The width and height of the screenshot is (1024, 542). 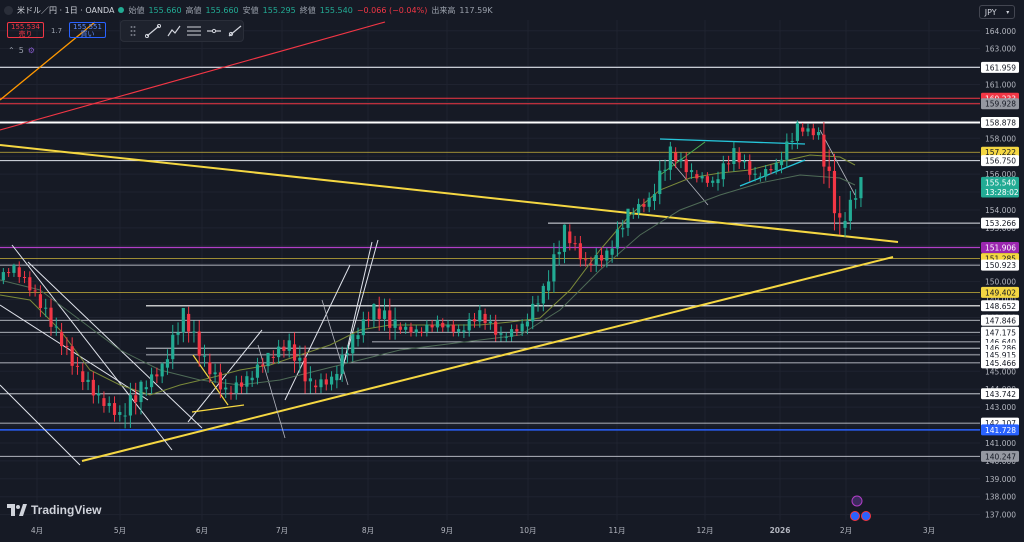 What do you see at coordinates (174, 31) in the screenshot?
I see `brush-tool-icon` at bounding box center [174, 31].